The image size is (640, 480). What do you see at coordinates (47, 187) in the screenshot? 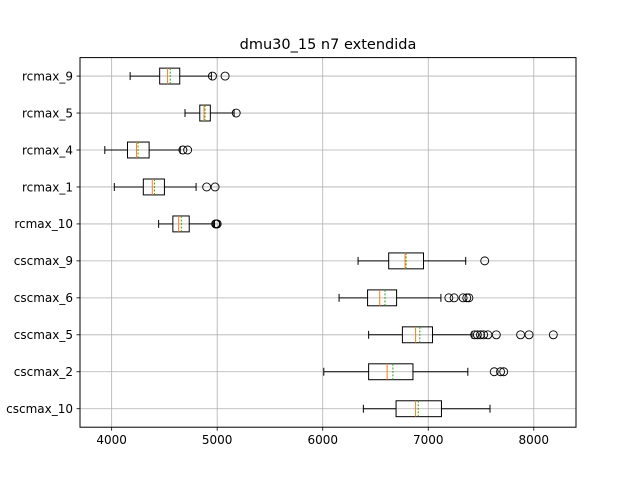
I see `y-tick-label: rcmax_1` at bounding box center [47, 187].